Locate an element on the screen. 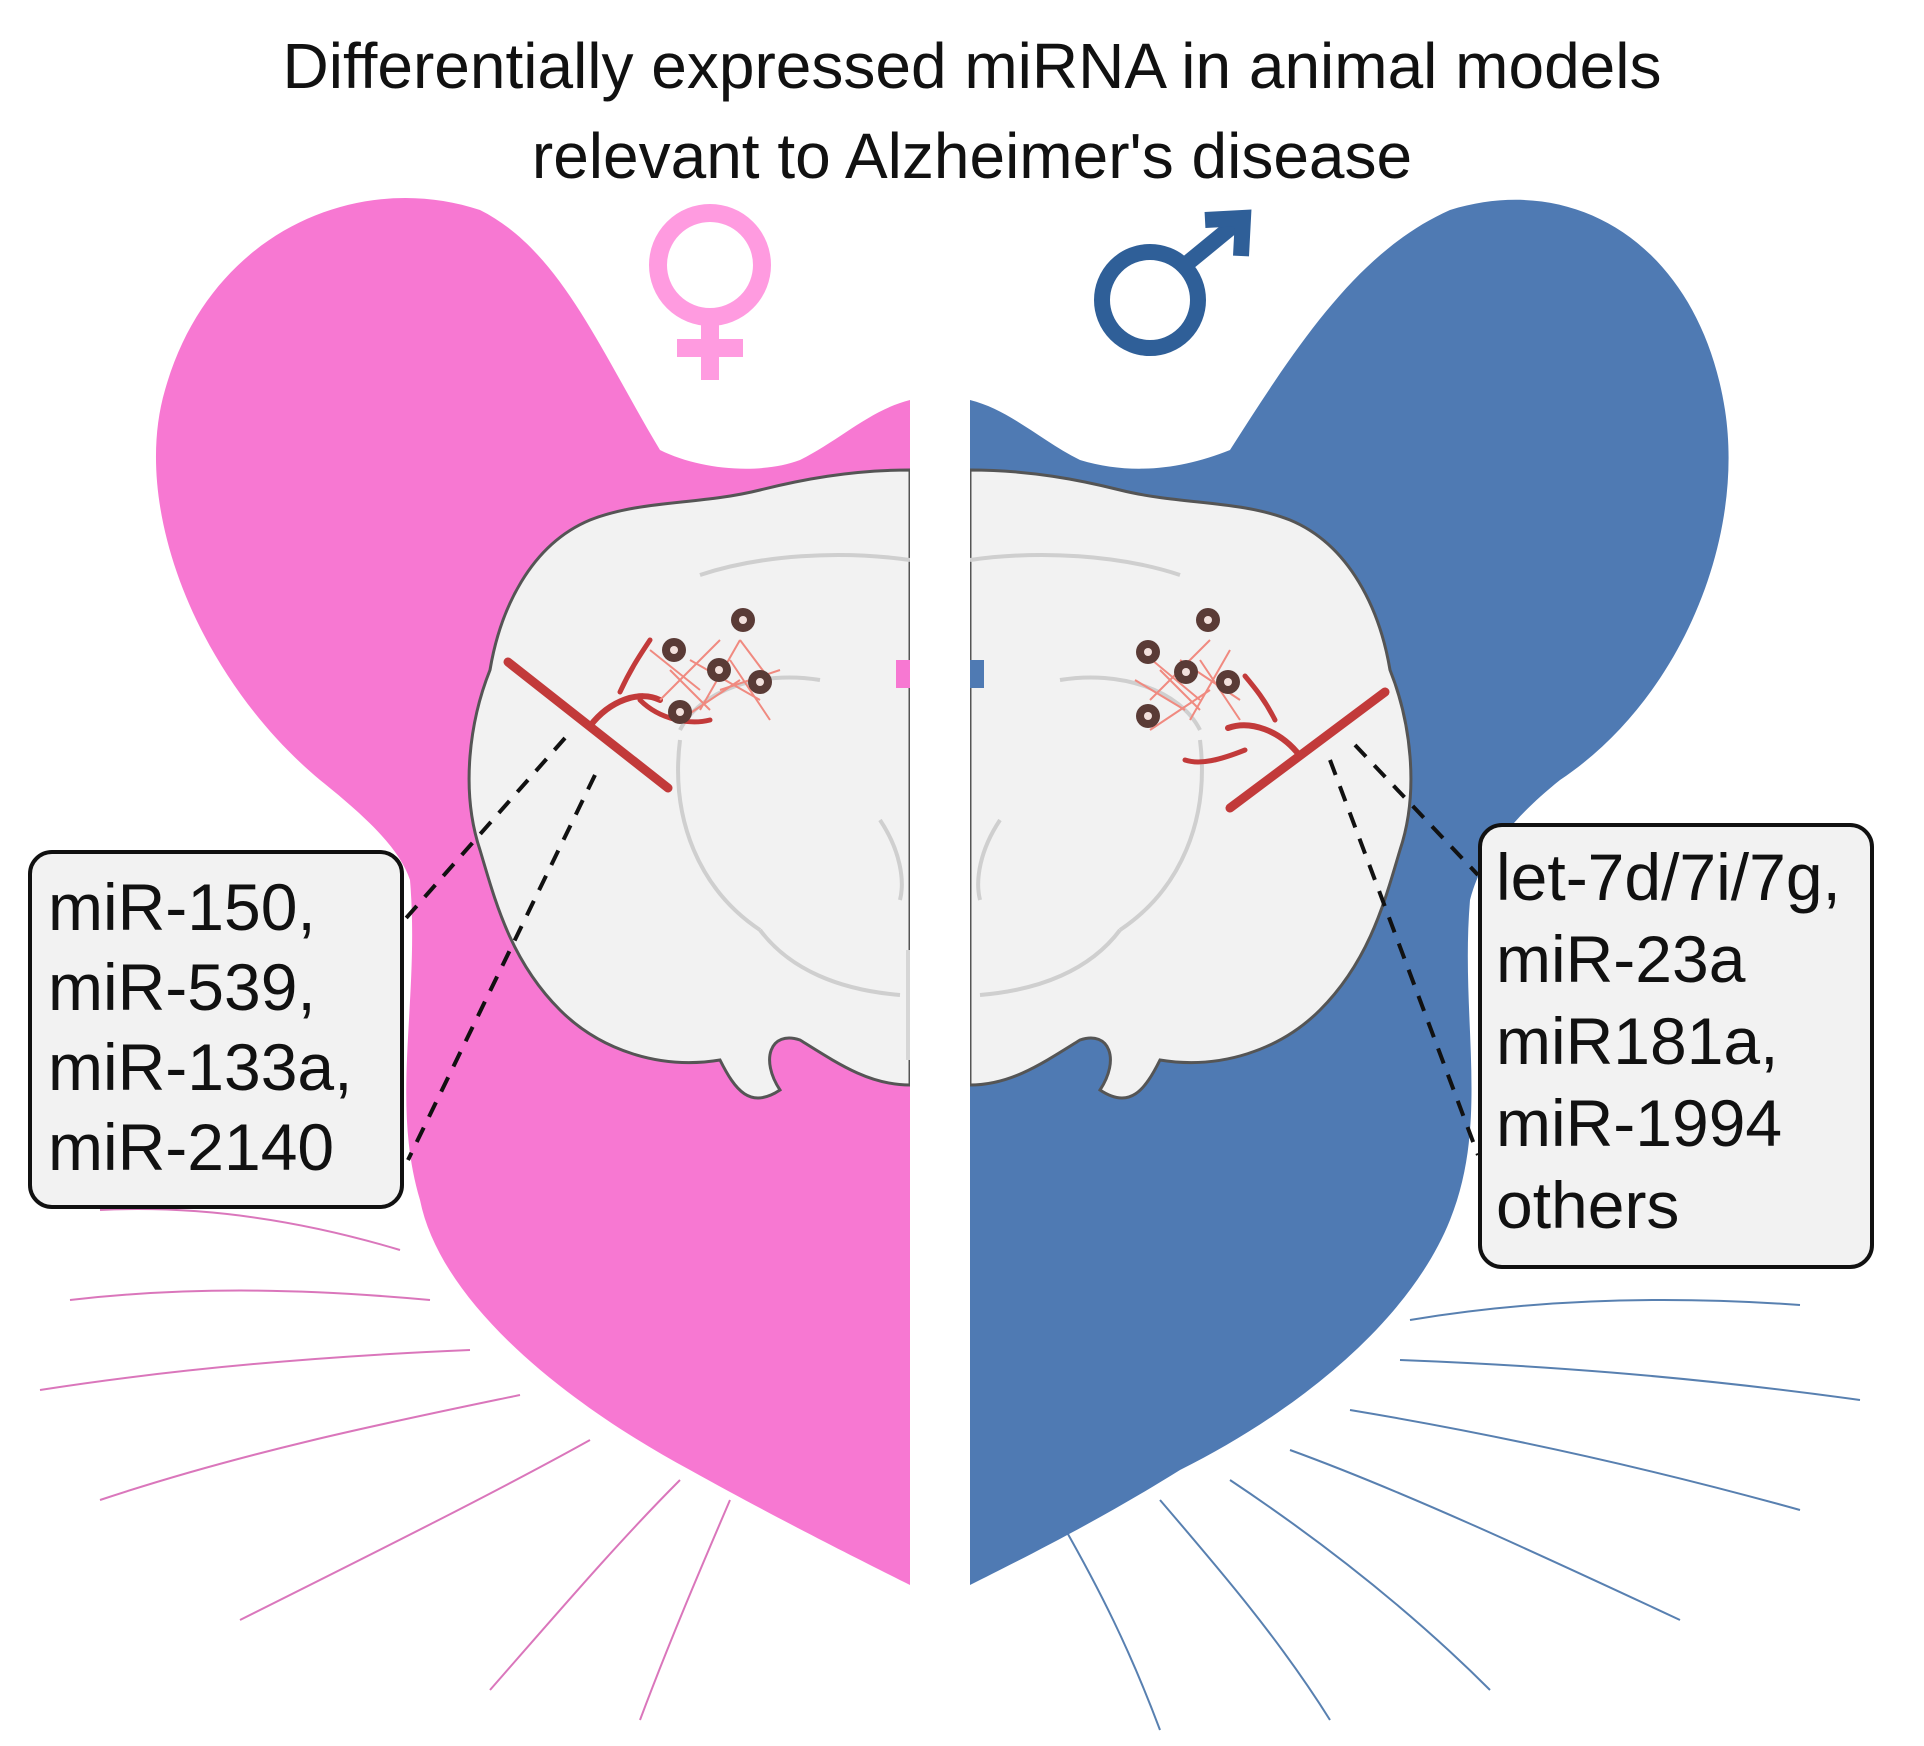 This screenshot has height=1746, width=1924. male-mirna-box is located at coordinates (1676, 1046).